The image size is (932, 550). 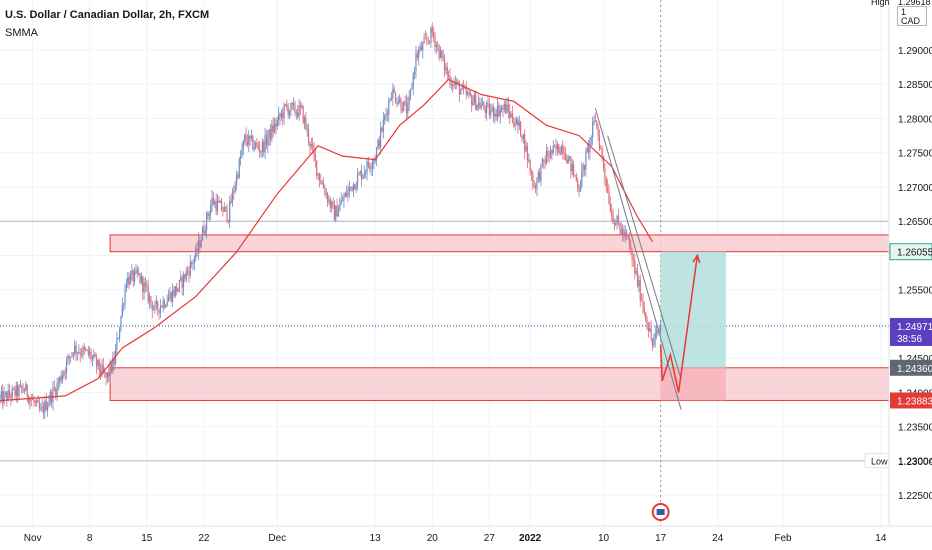 What do you see at coordinates (914, 327) in the screenshot?
I see `current-price-value: 1.24971` at bounding box center [914, 327].